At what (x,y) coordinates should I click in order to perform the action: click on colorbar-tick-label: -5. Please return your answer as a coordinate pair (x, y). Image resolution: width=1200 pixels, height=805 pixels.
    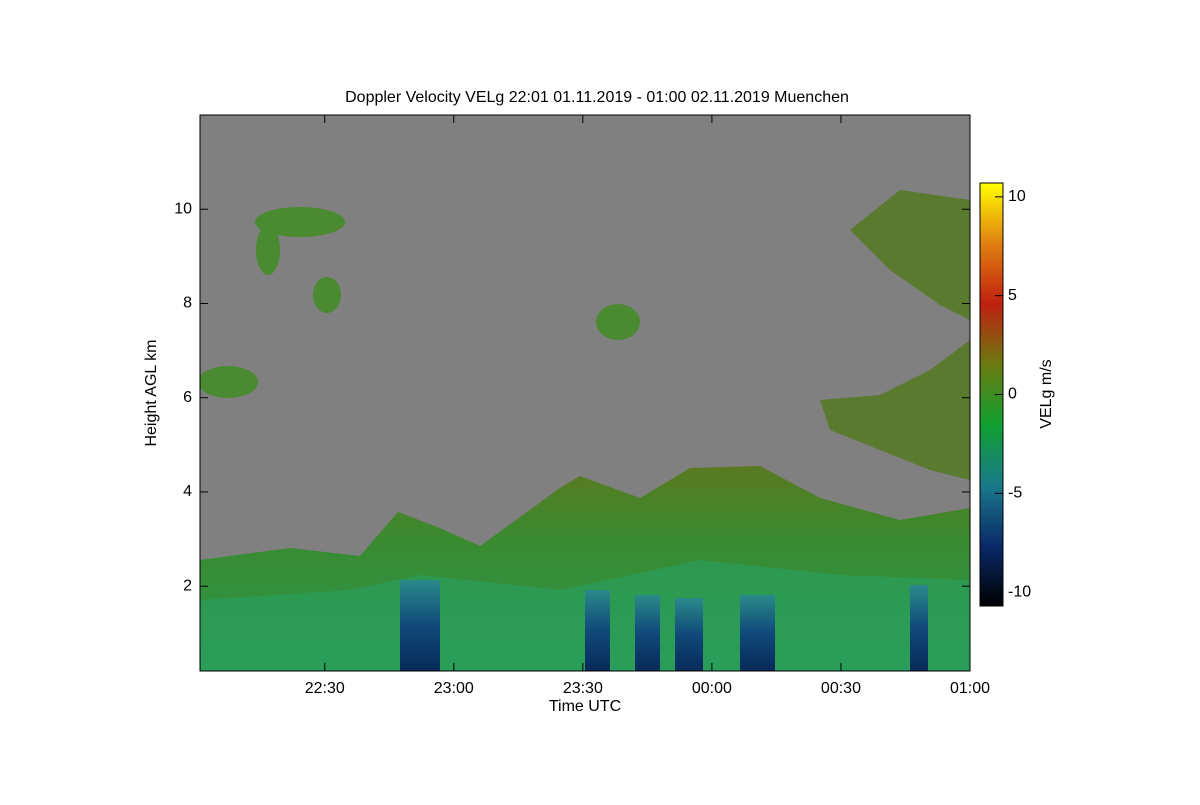
    Looking at the image, I should click on (1015, 493).